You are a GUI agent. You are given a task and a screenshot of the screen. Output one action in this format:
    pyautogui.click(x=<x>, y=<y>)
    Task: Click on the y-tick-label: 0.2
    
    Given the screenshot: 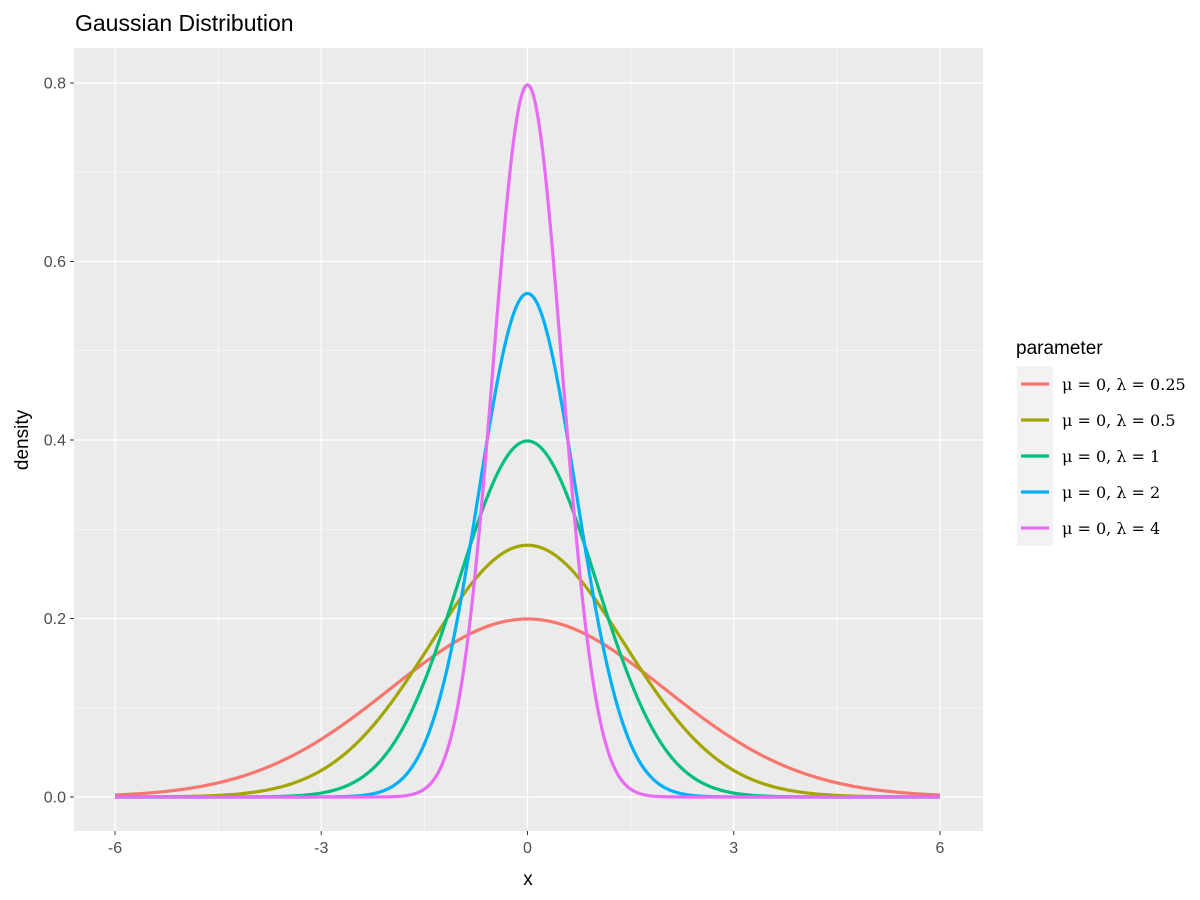 What is the action you would take?
    pyautogui.click(x=55, y=619)
    